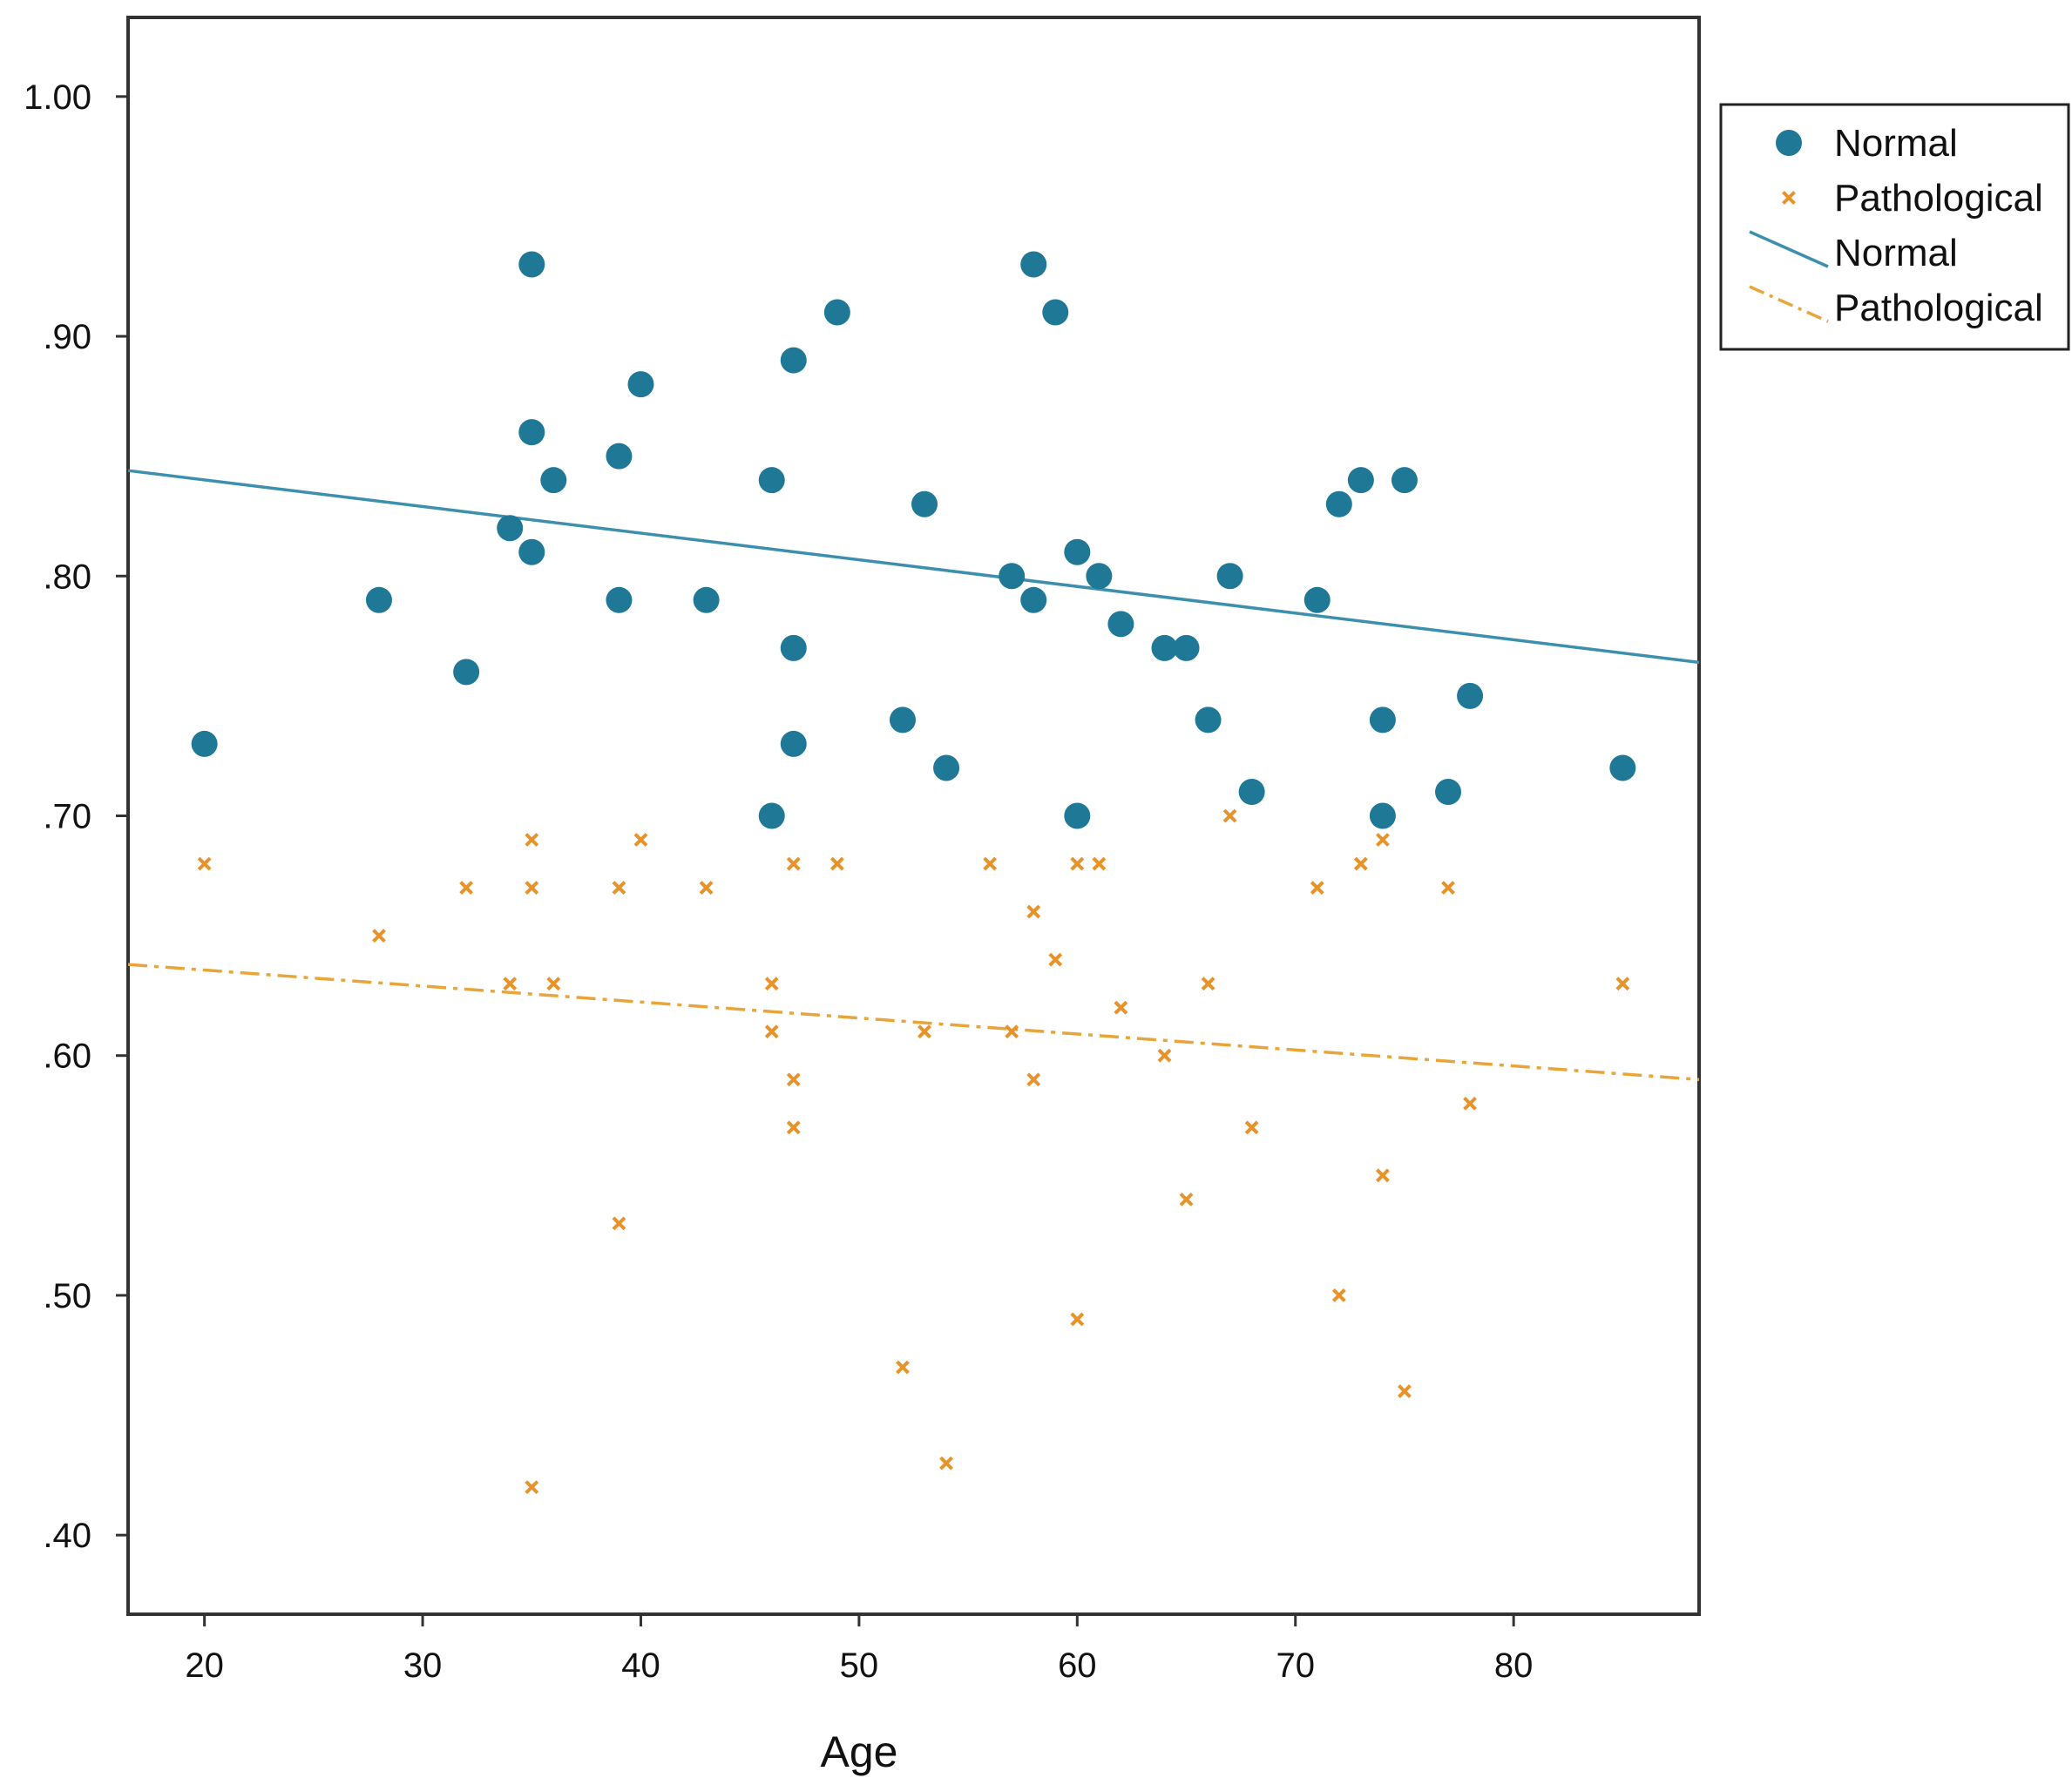  I want to click on x-tick-label: 20, so click(205, 1665).